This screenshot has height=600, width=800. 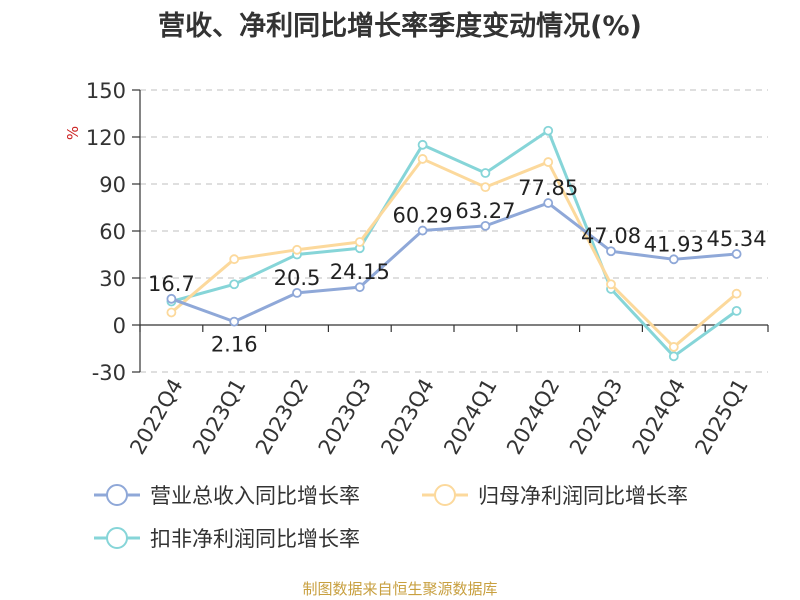 I want to click on y-axis-label: %, so click(x=73, y=133).